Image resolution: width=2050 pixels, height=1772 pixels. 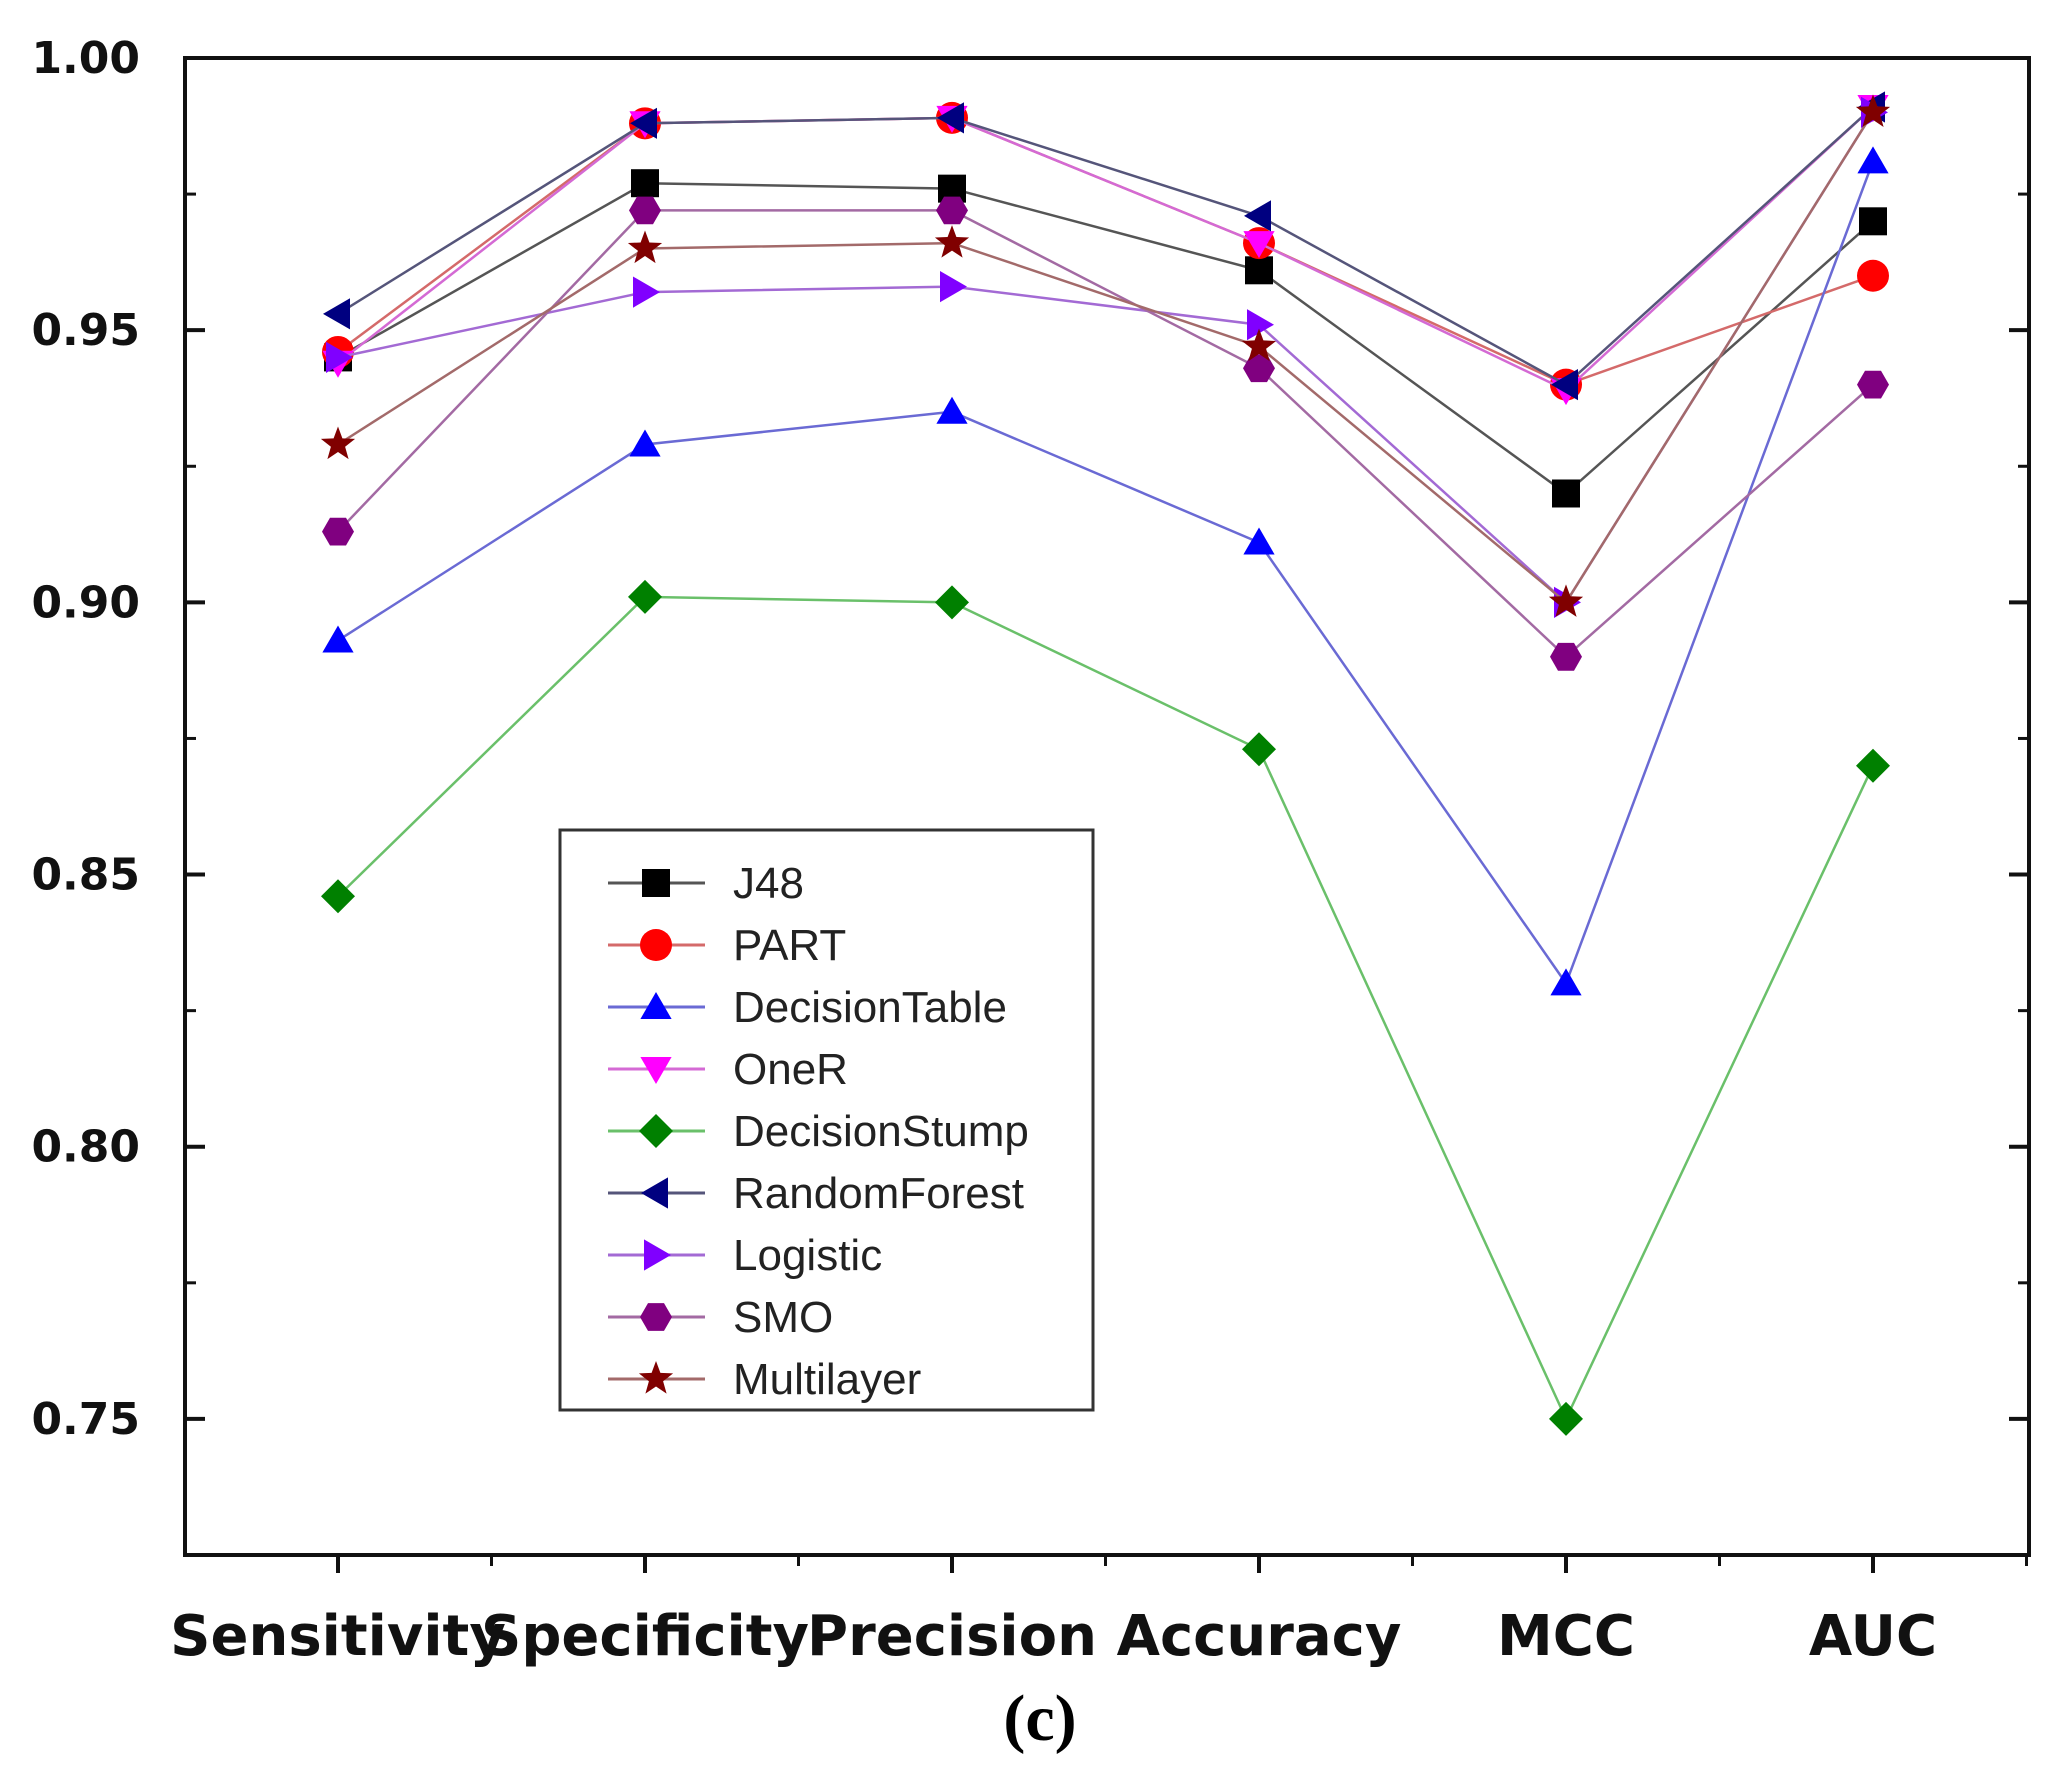 I want to click on legend-label: PART, so click(x=789, y=945).